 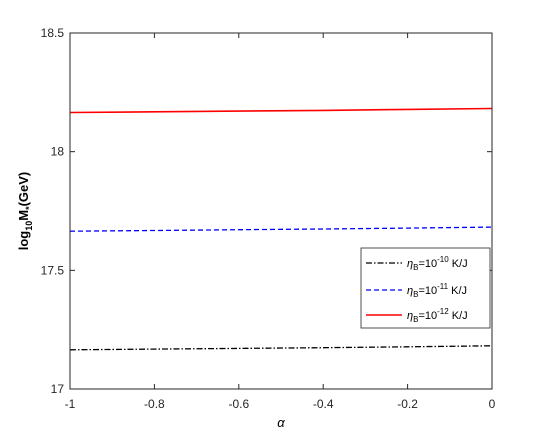 I want to click on y-tick-label: 18.5, so click(x=53, y=33).